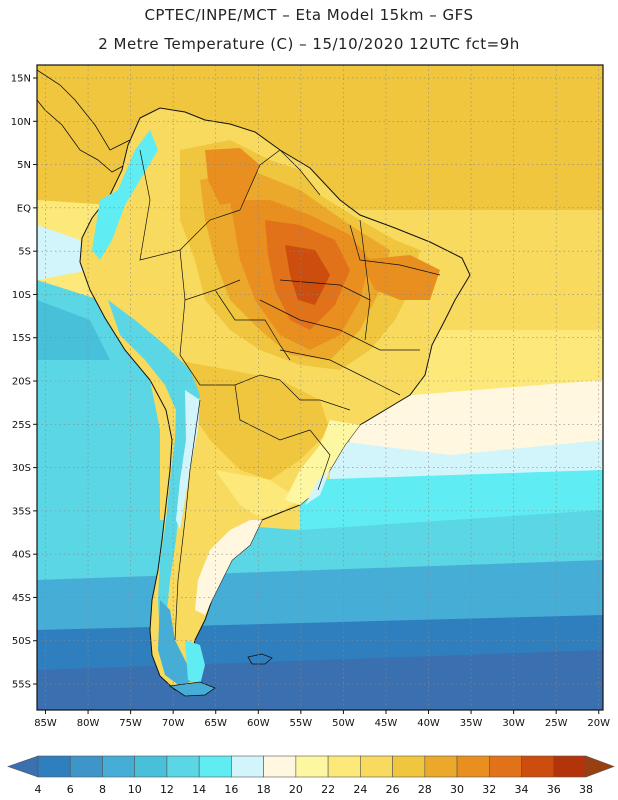 The height and width of the screenshot is (800, 618). What do you see at coordinates (586, 789) in the screenshot?
I see `colorbar-label: 38` at bounding box center [586, 789].